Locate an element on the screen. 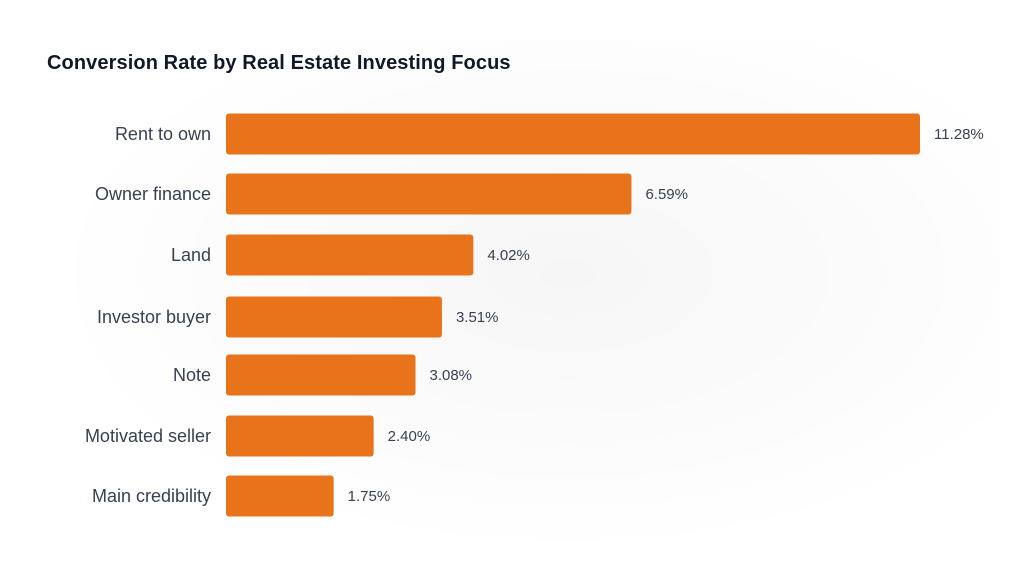  category-label: Owner finance is located at coordinates (153, 194).